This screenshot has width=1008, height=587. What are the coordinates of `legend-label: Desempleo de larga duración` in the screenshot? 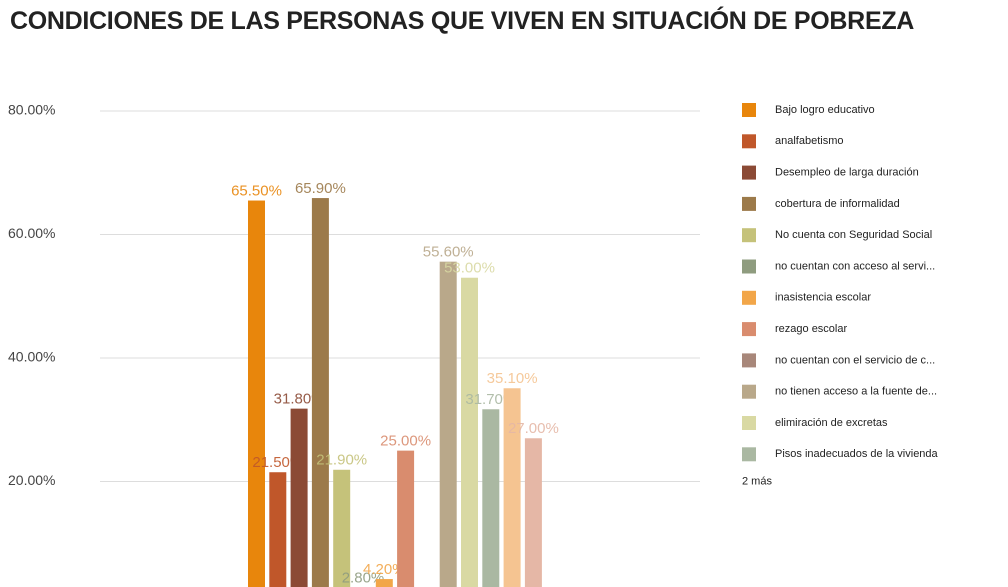 It's located at (847, 173).